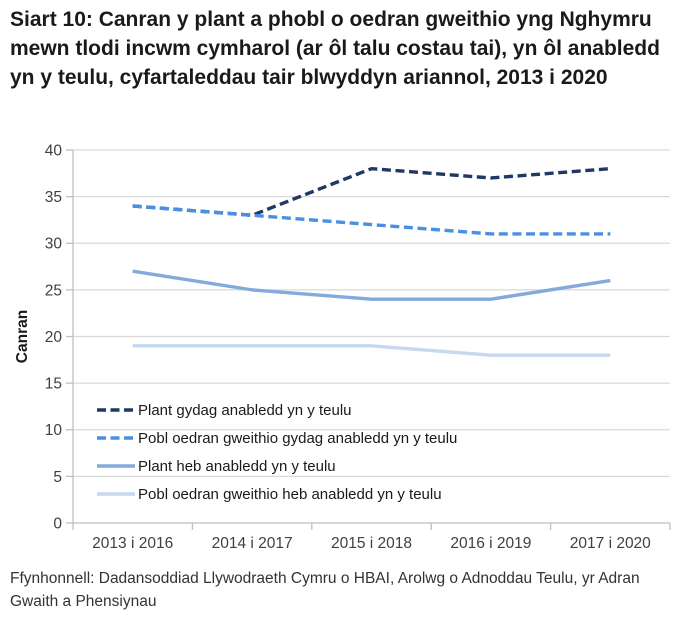 The image size is (677, 624). I want to click on y-tick-label: 30, so click(54, 244).